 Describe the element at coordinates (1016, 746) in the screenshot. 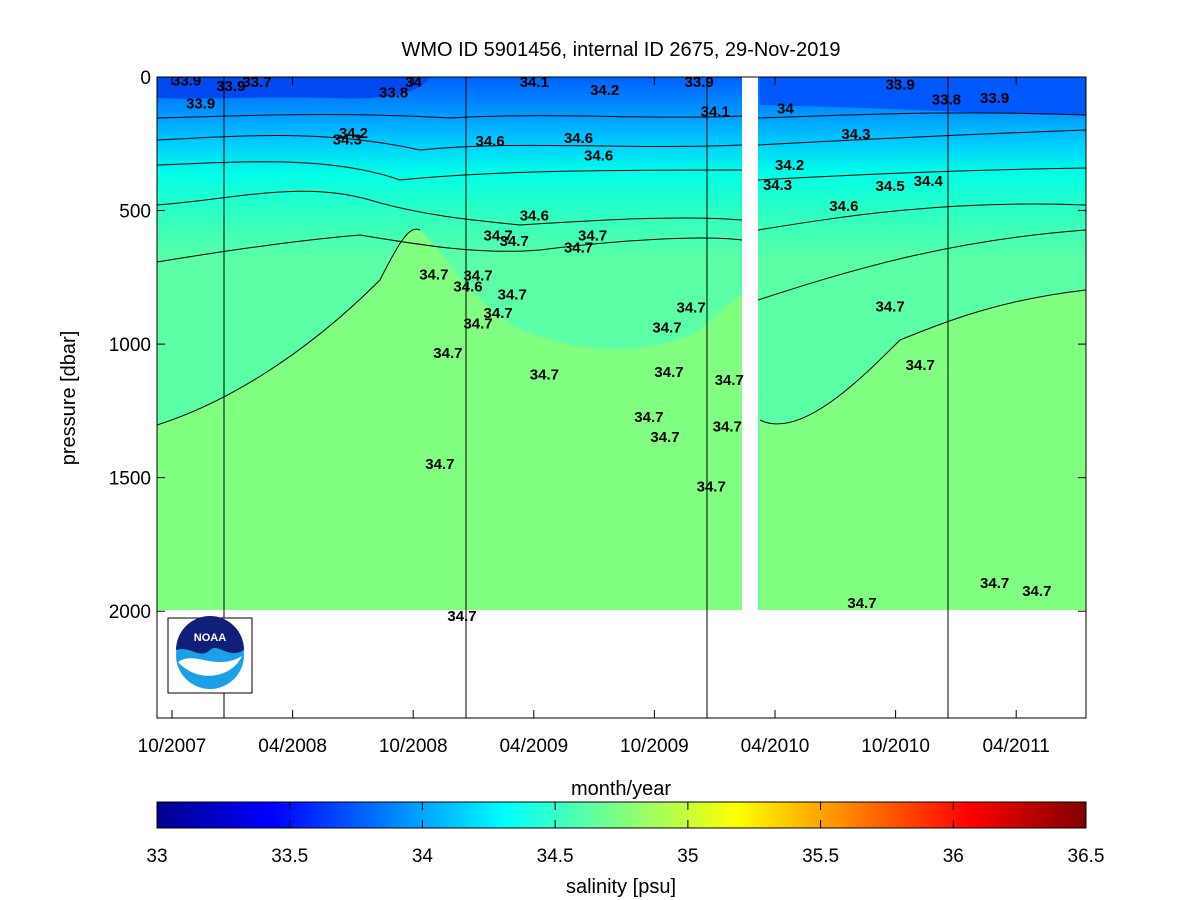

I see `x-tick-label: 04/2011` at that location.